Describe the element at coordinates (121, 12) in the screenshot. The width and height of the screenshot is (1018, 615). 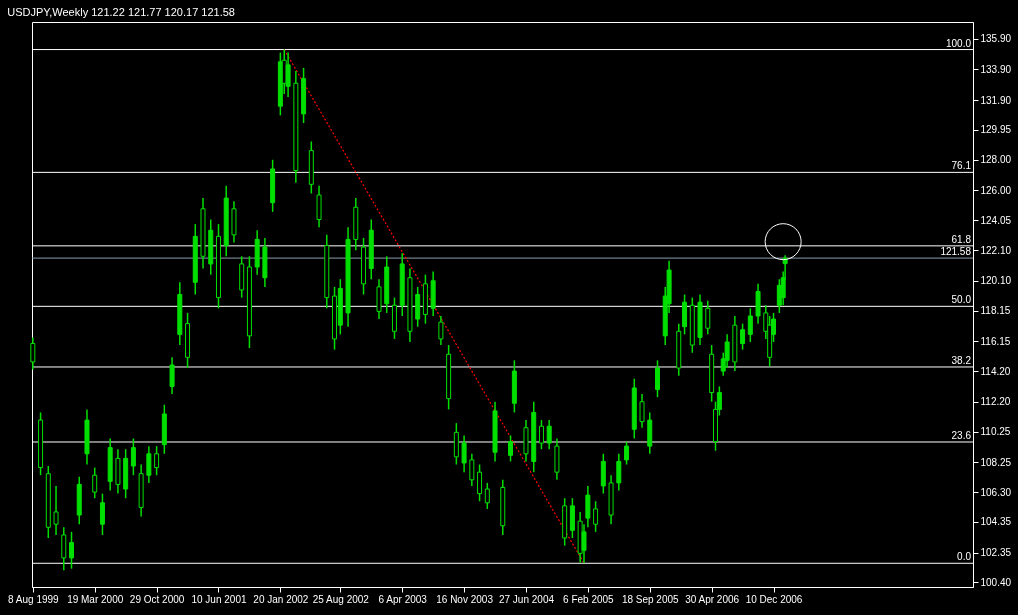
I see `chart-title: USDJPY,Weekly 121.22 121.77 120.17 121.58` at that location.